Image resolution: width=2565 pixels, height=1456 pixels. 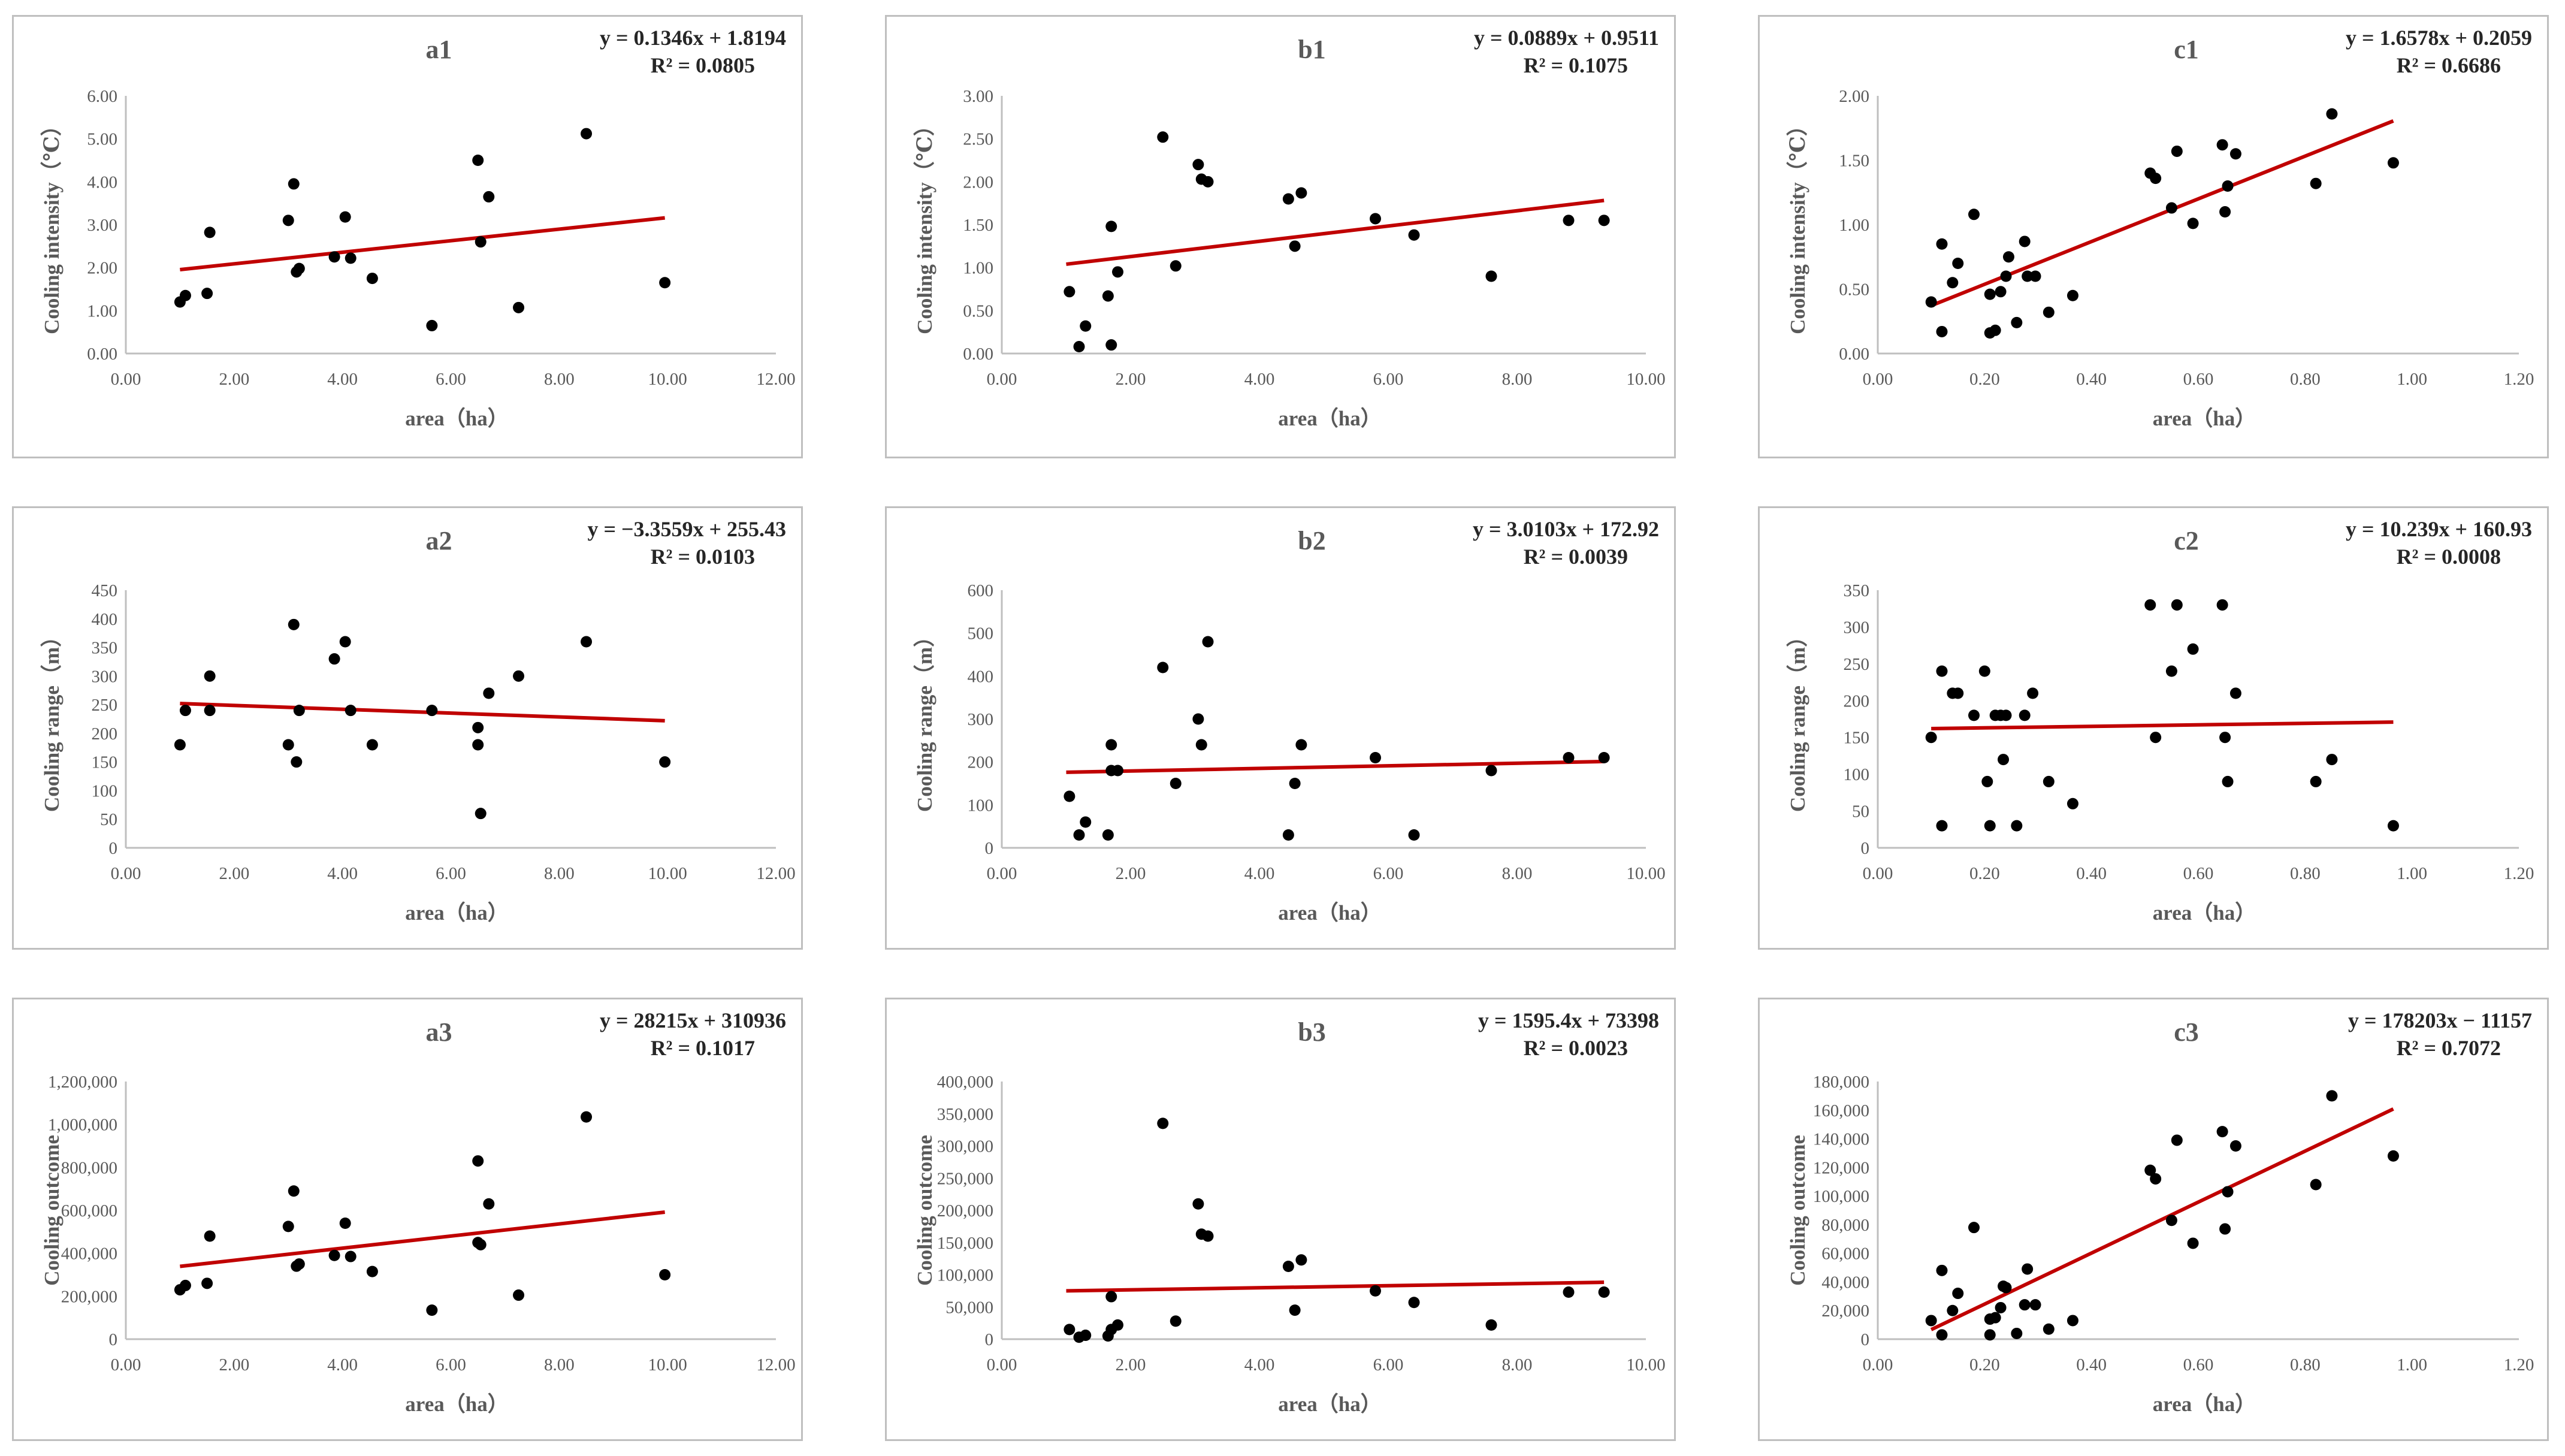 What do you see at coordinates (2306, 1365) in the screenshot?
I see `x-tick-label: 0.80` at bounding box center [2306, 1365].